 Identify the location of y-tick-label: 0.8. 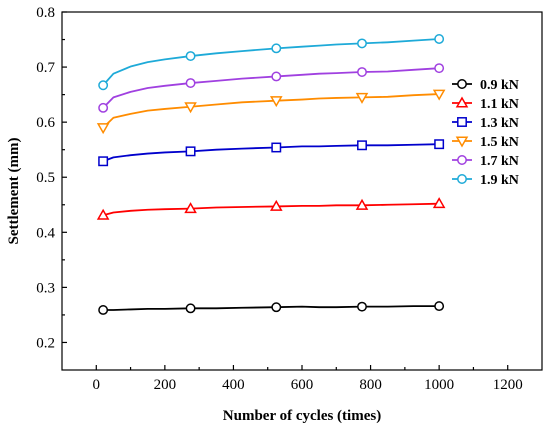
(45, 13).